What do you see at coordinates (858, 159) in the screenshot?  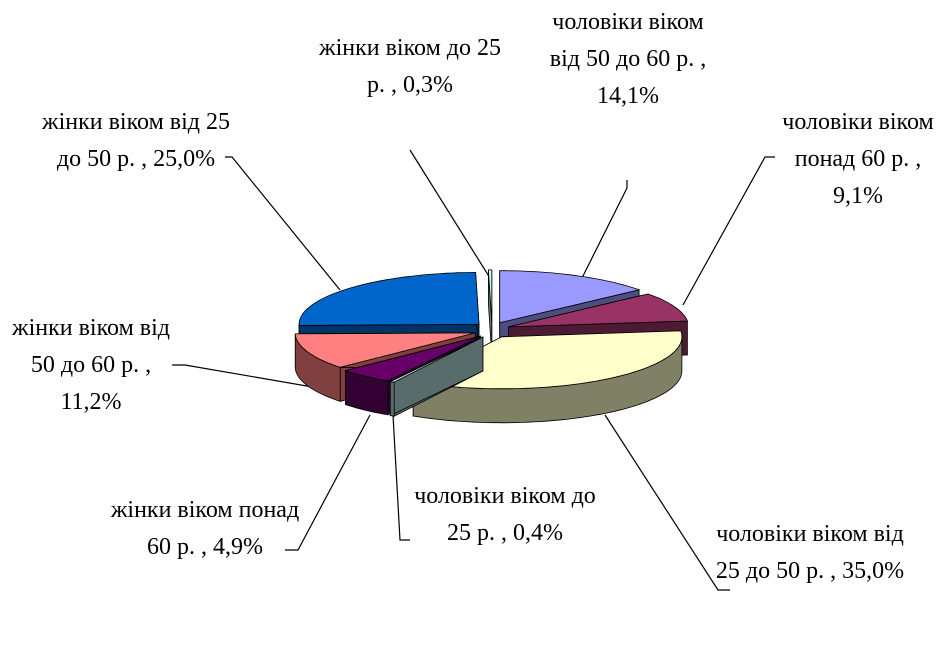 I see `data-label: чоловіки віком понад 60 р. , 9,1%` at bounding box center [858, 159].